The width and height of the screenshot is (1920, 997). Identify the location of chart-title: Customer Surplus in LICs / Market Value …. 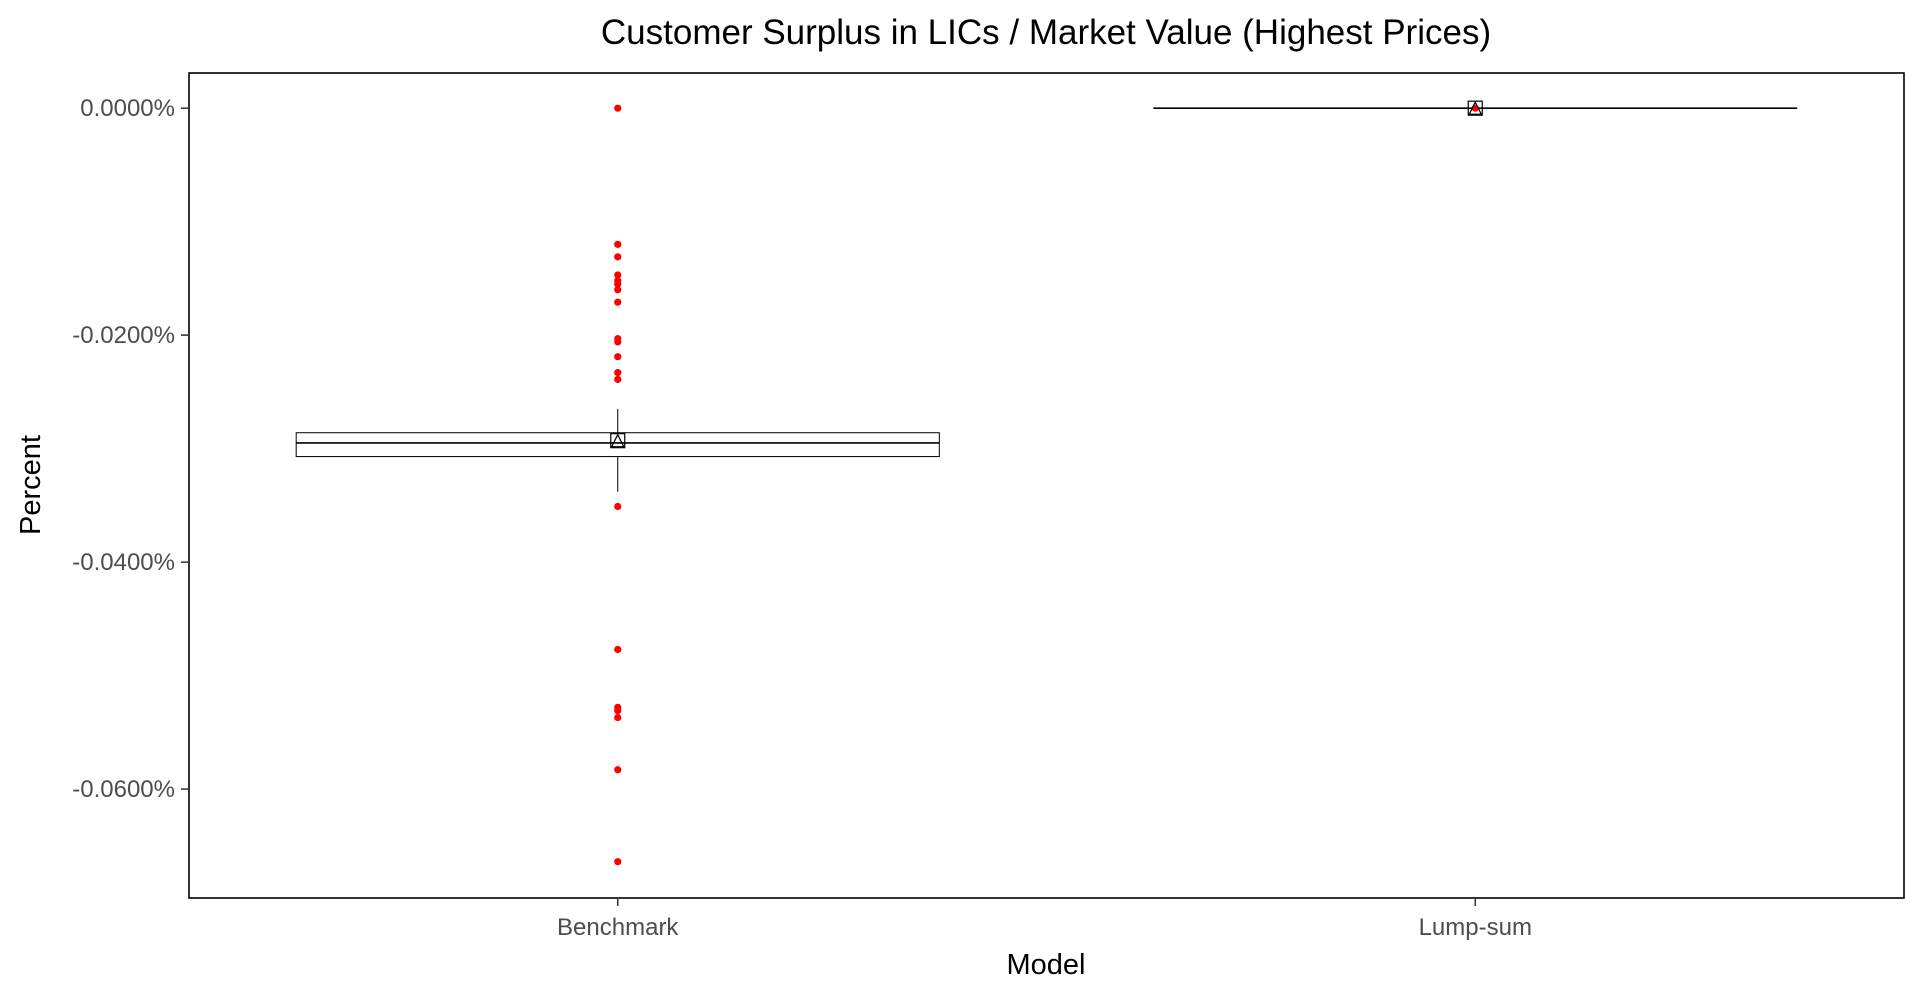
(1046, 32).